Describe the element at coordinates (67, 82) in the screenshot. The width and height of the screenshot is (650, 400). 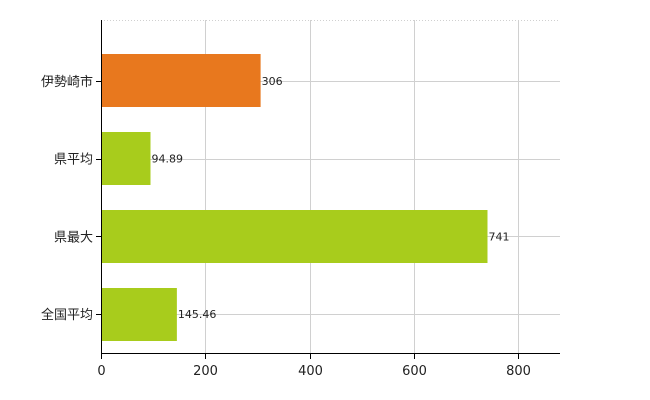
I see `category-label: 伊勢崎市` at that location.